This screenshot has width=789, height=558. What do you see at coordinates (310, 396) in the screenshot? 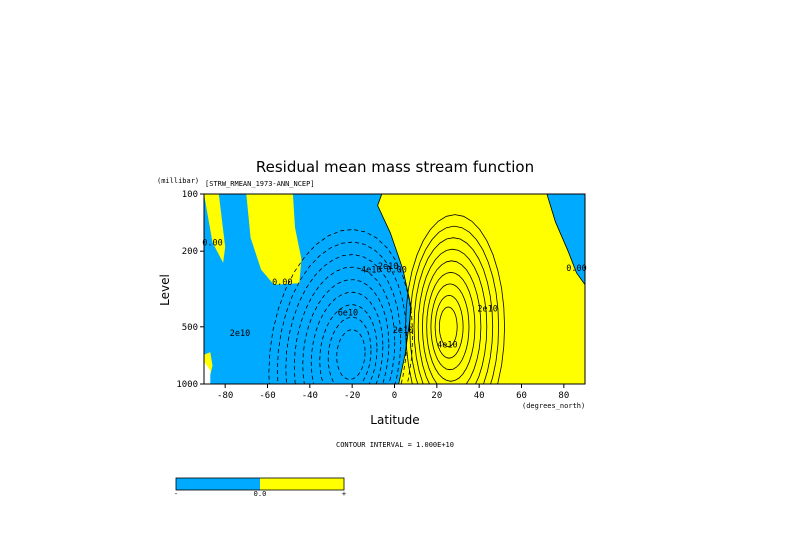
I see `x-tick-label: -40` at bounding box center [310, 396].